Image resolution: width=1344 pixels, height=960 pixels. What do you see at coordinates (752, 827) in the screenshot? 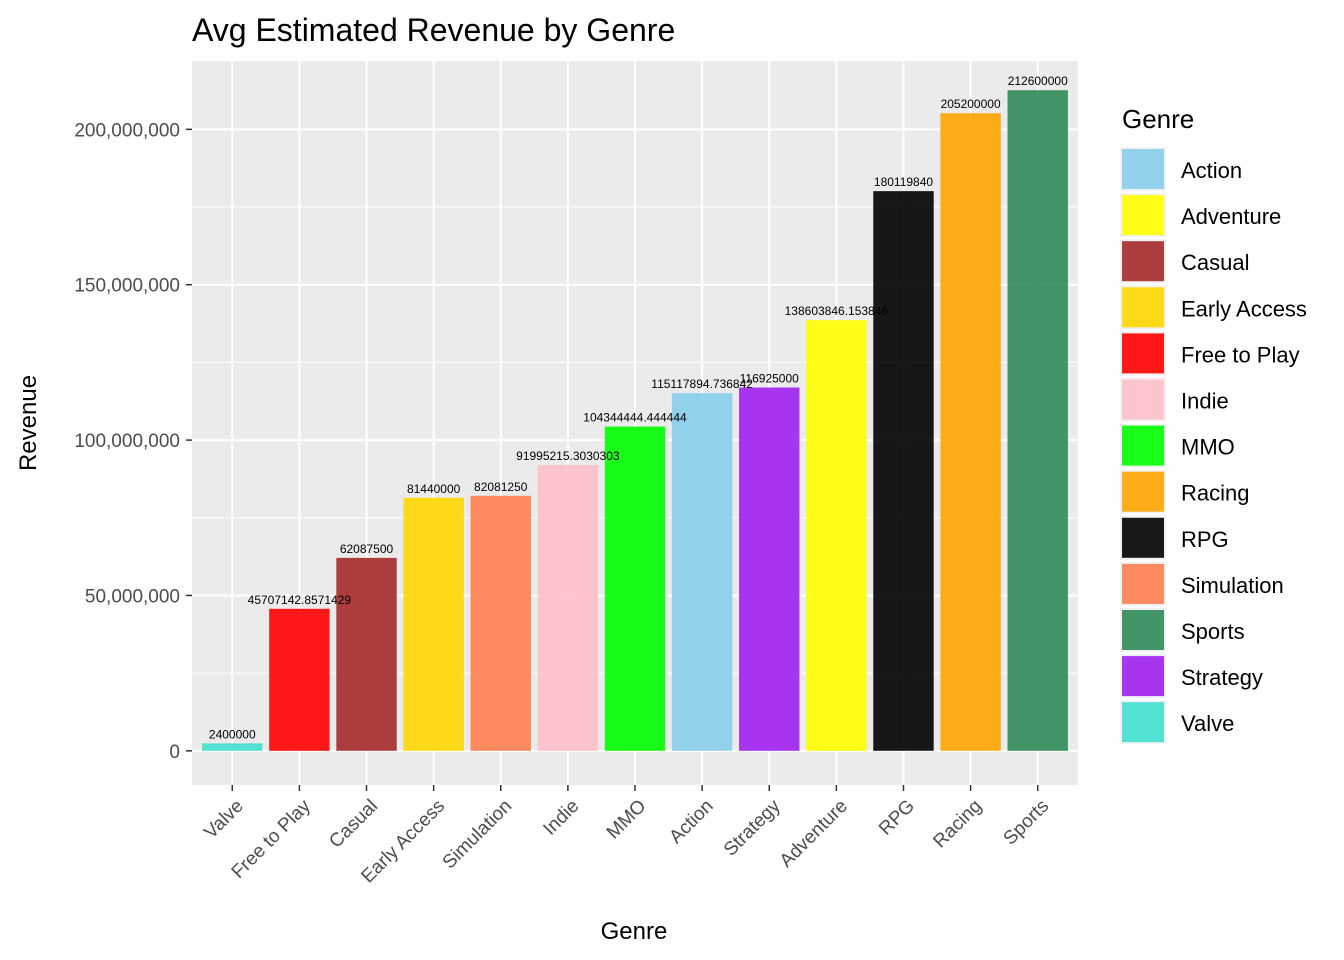
I see `x-tick-label: Strategy` at bounding box center [752, 827].